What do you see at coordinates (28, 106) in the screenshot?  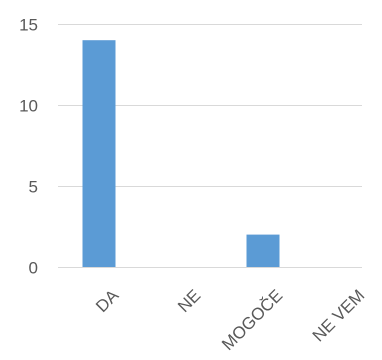 I see `y-tick-label: 10` at bounding box center [28, 106].